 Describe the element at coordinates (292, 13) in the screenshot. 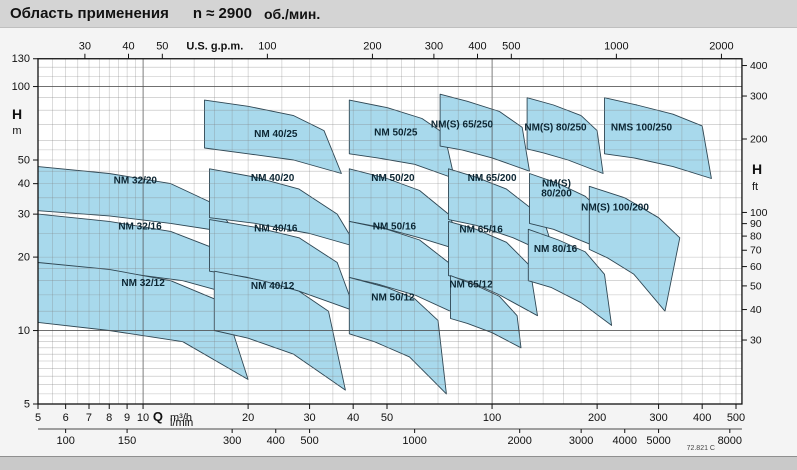

I see `title-speed-units: об./мин.` at that location.